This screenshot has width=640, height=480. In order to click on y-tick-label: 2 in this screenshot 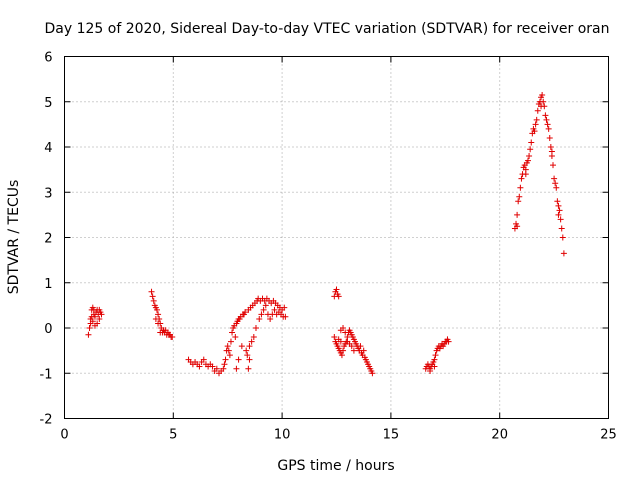, I will do `click(48, 239)`.